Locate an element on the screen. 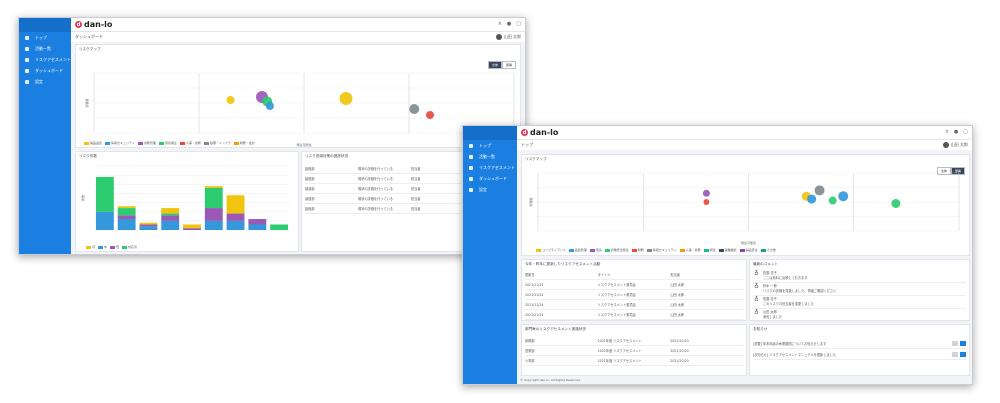  notice-item: [重要] 年末年始の休業期間についてお知らせします is located at coordinates (859, 343).